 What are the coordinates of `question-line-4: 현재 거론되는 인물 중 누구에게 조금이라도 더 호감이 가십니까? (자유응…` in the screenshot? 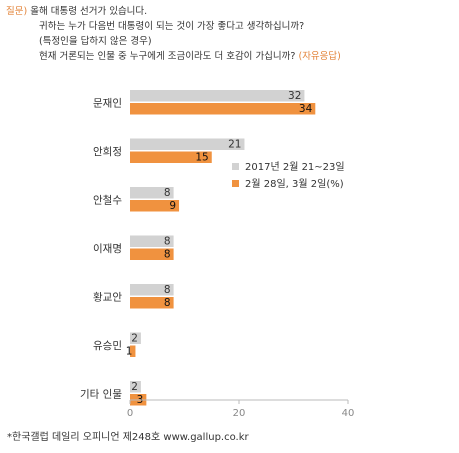 It's located at (231, 56).